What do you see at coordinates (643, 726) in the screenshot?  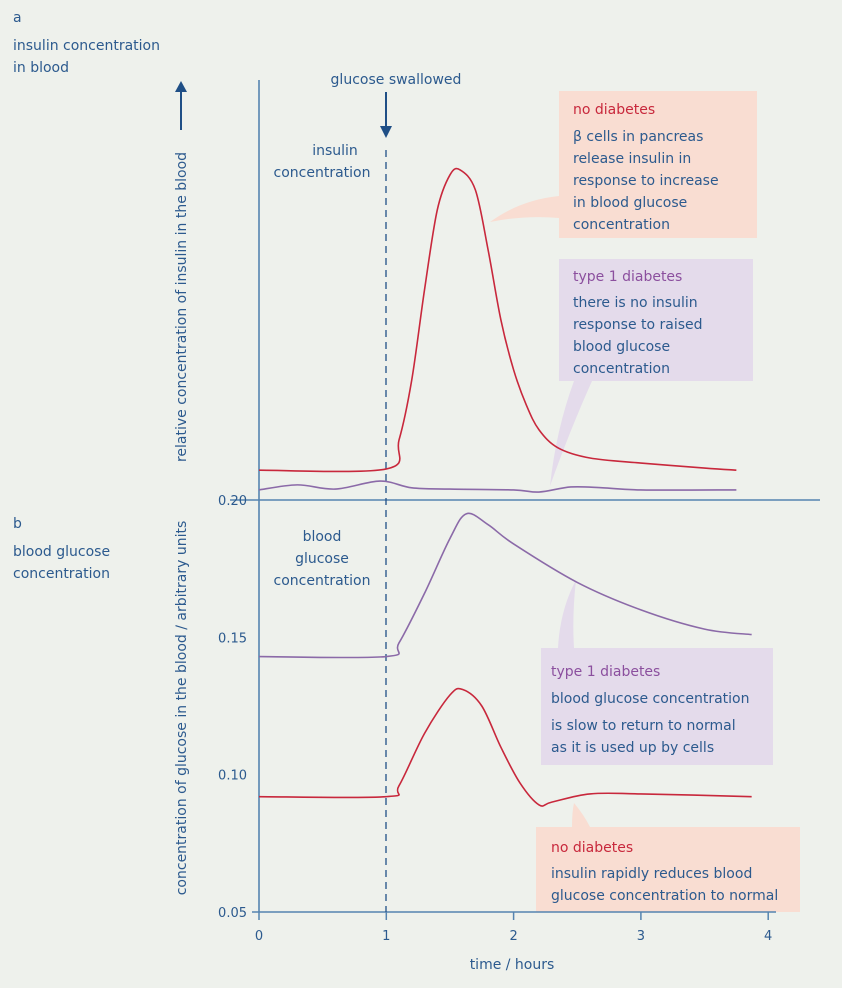 I see `annotation-line: is slow to return to normal` at bounding box center [643, 726].